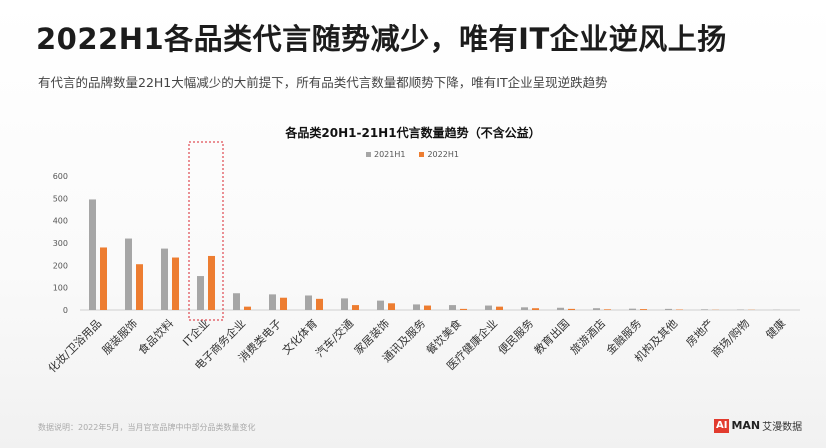 This screenshot has width=826, height=448. I want to click on logo-ai-mark: AI, so click(722, 425).